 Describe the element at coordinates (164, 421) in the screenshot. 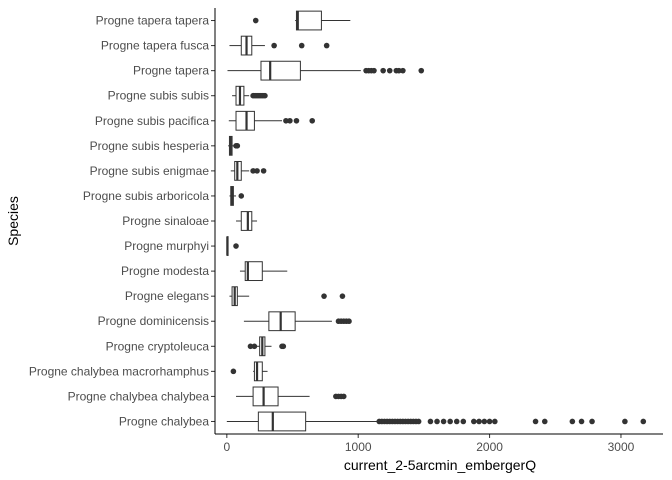

I see `y-tick-label: Progne chalybea` at that location.